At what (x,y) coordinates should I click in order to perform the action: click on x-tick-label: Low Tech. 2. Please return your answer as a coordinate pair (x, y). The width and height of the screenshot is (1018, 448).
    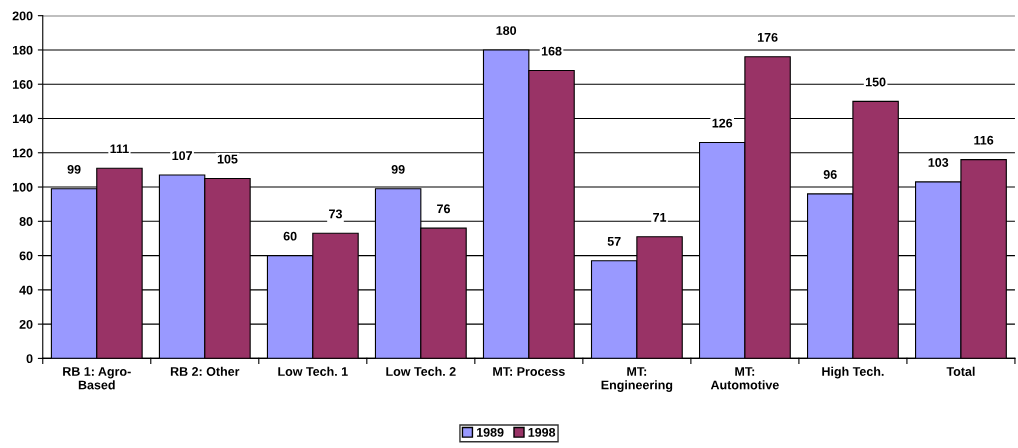
    Looking at the image, I should click on (421, 371).